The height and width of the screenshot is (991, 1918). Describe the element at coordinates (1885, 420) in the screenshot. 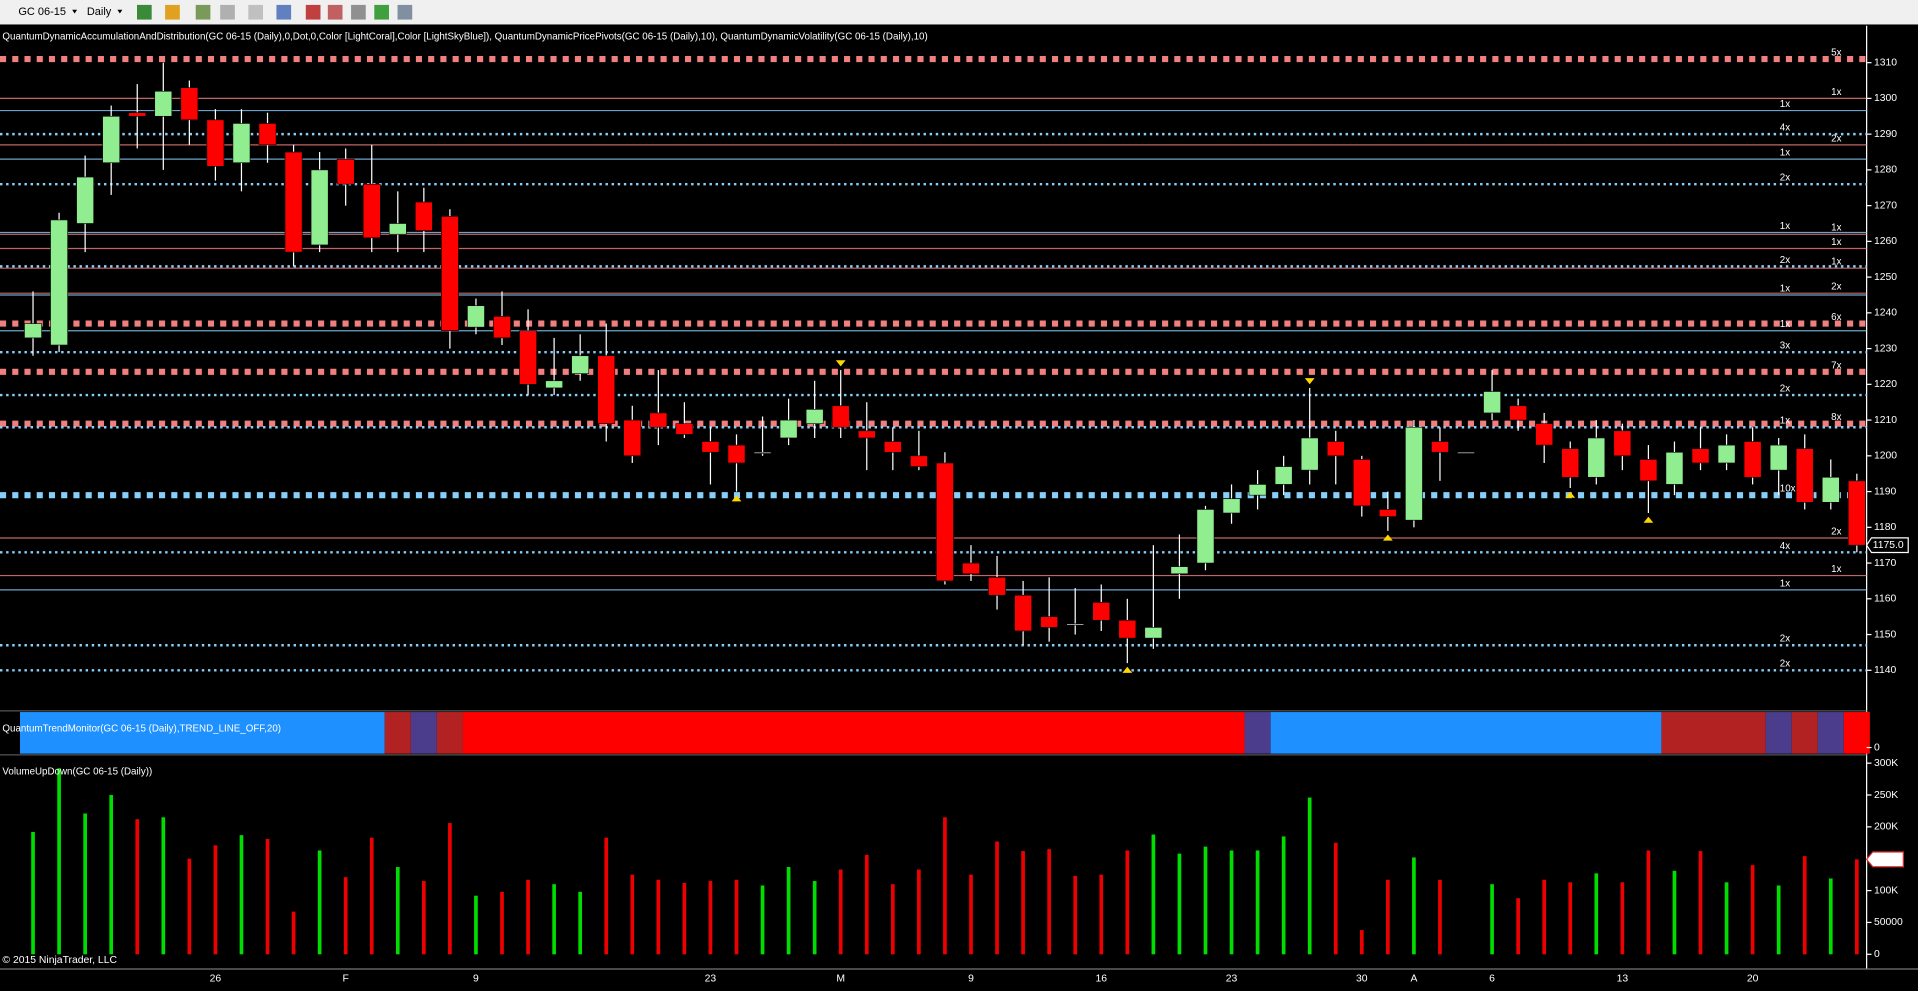

I see `y-tick-label: 1210` at that location.